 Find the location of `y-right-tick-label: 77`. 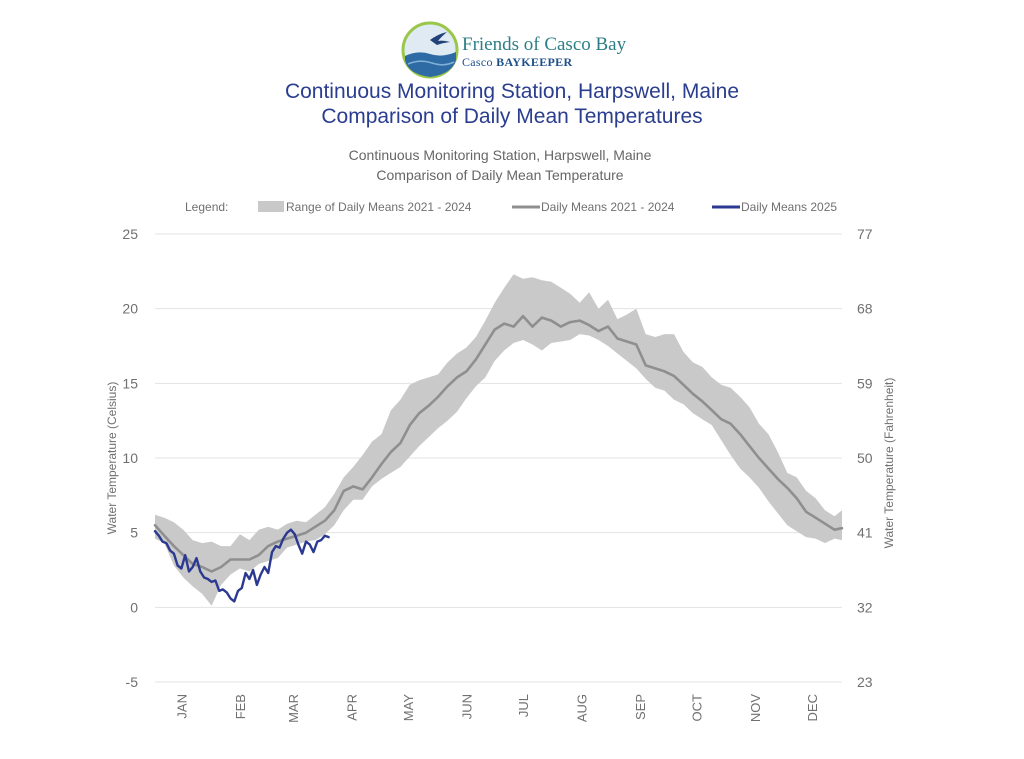

y-right-tick-label: 77 is located at coordinates (865, 234).